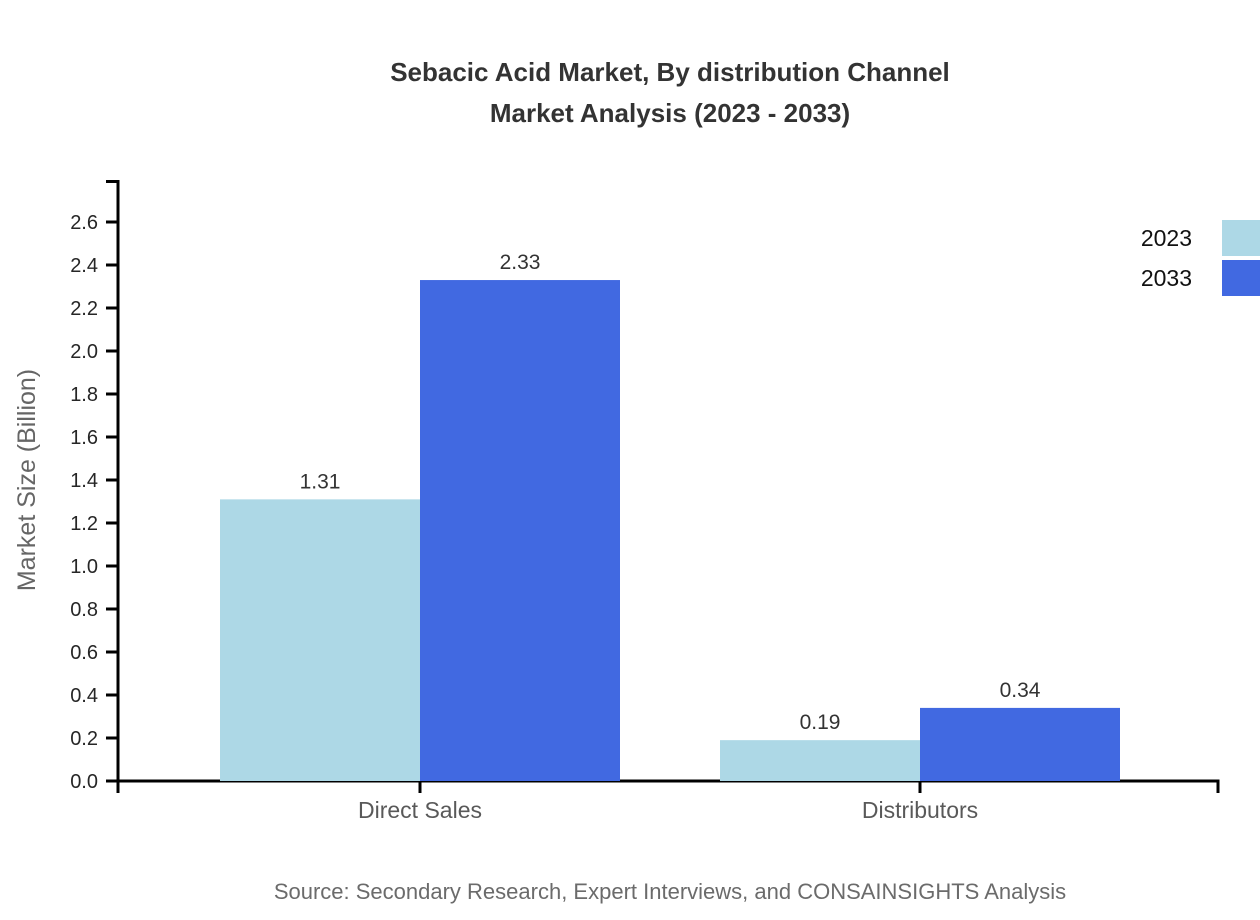 The height and width of the screenshot is (920, 1260). What do you see at coordinates (320, 481) in the screenshot?
I see `value-label-2023-direct-sales: 1.31` at bounding box center [320, 481].